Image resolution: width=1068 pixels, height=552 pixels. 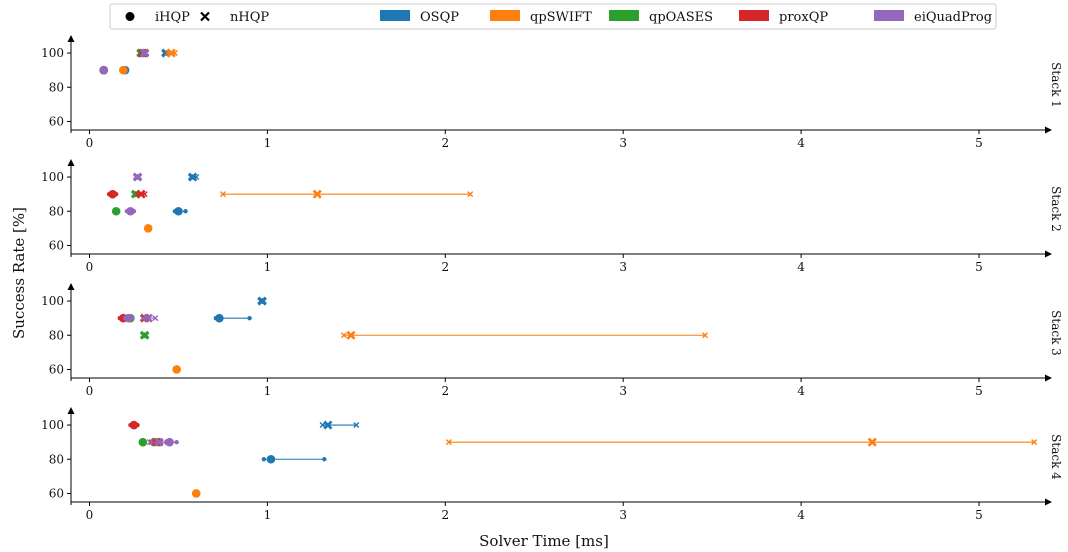 I want to click on legend-swatch-proxqp, so click(x=754, y=15).